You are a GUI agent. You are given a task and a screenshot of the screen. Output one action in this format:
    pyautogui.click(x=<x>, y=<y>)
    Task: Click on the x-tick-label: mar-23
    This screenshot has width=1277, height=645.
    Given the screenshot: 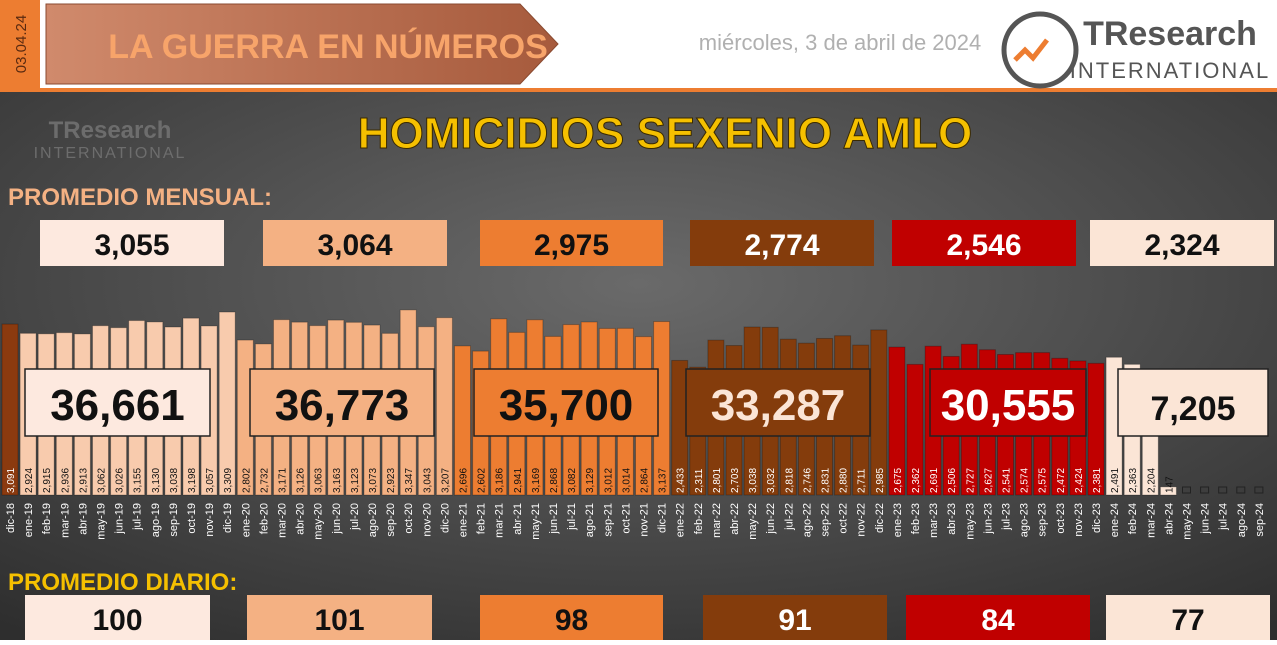 What is the action you would take?
    pyautogui.click(x=934, y=520)
    